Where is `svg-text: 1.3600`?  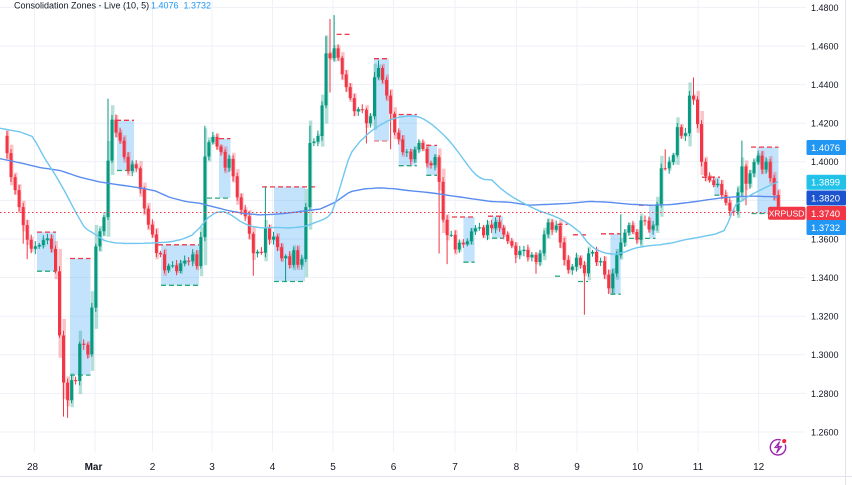
svg-text: 1.3600 is located at coordinates (825, 239).